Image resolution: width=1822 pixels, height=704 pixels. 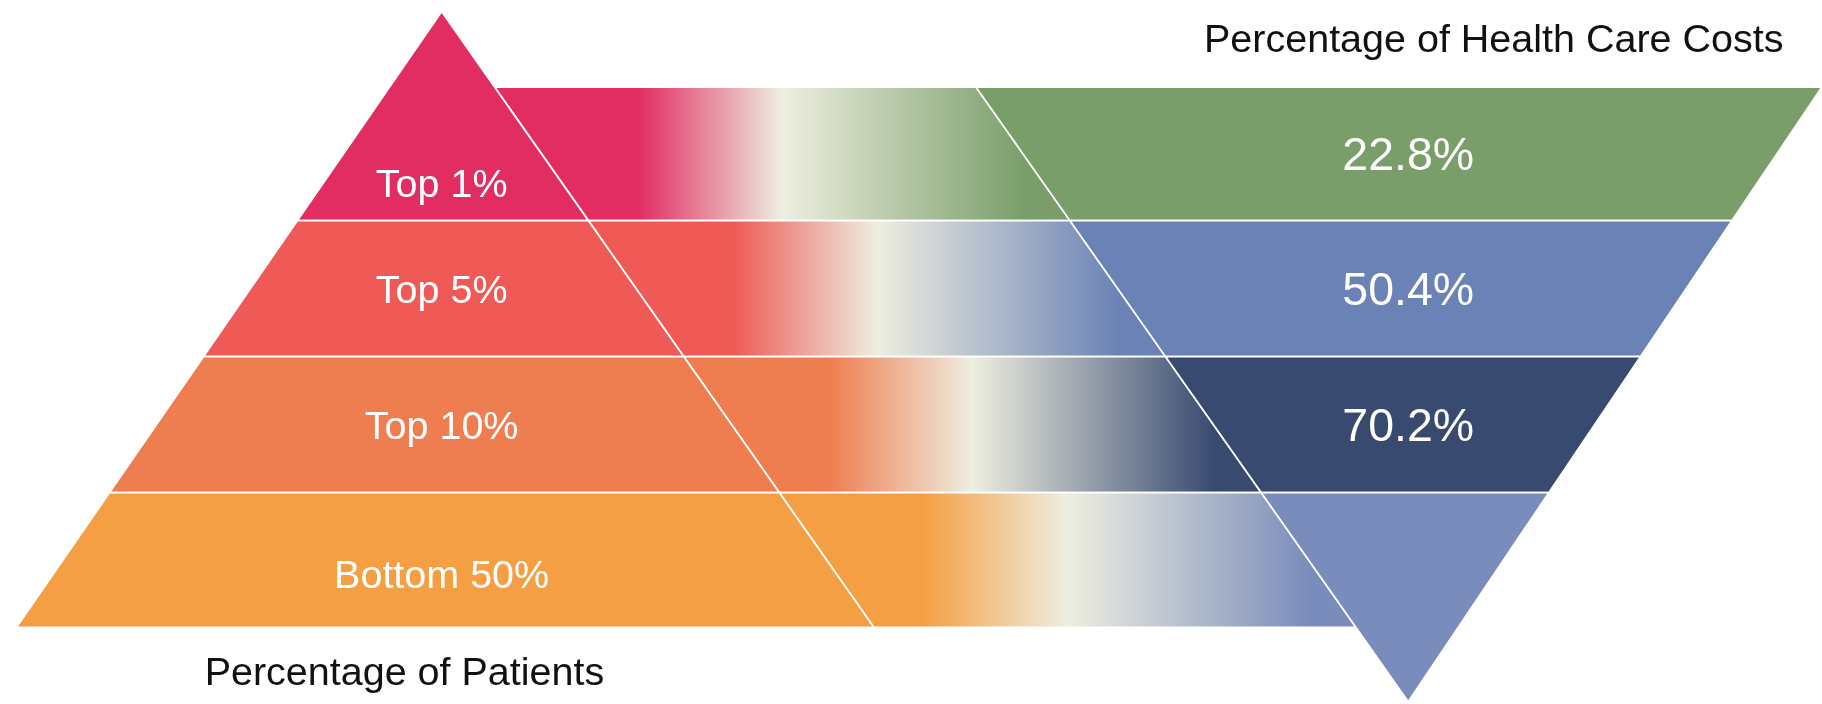 I want to click on category-label: Bottom 50%, so click(x=442, y=573).